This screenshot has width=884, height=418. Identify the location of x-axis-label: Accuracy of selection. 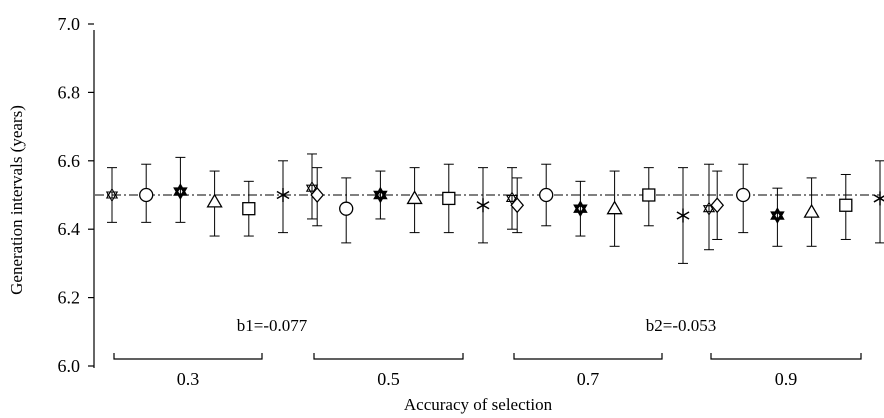
(478, 404).